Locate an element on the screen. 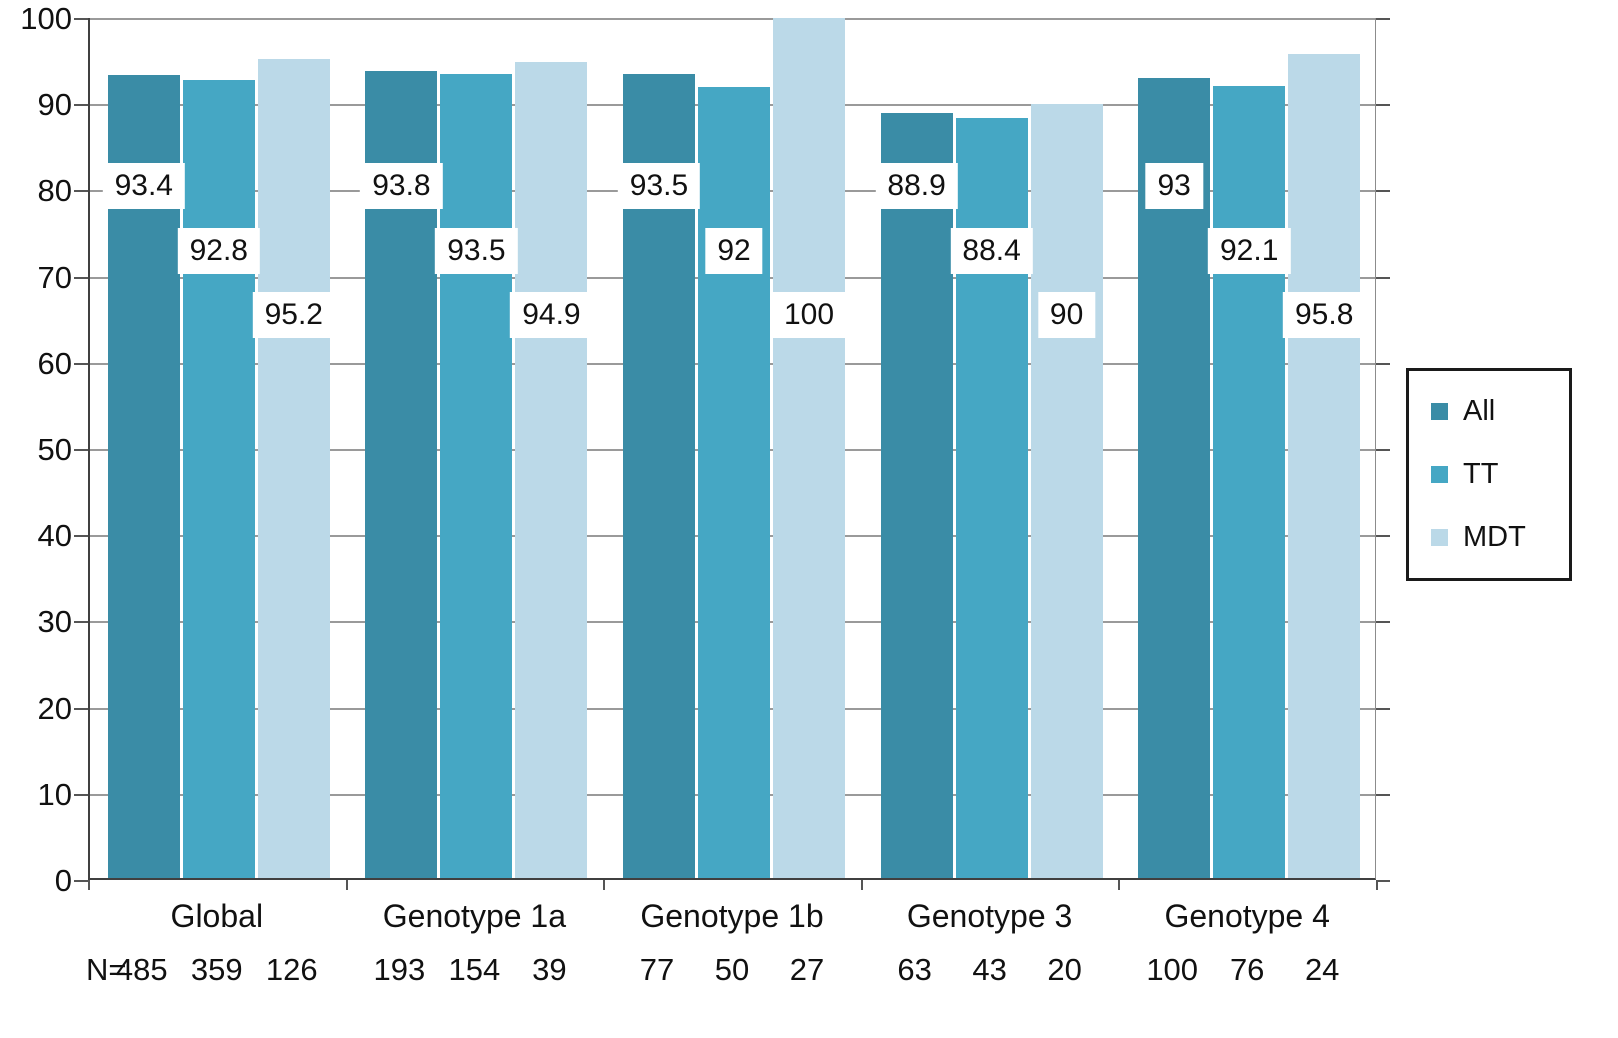 Image resolution: width=1618 pixels, height=1038 pixels. legend: All TT MDT is located at coordinates (1489, 474).